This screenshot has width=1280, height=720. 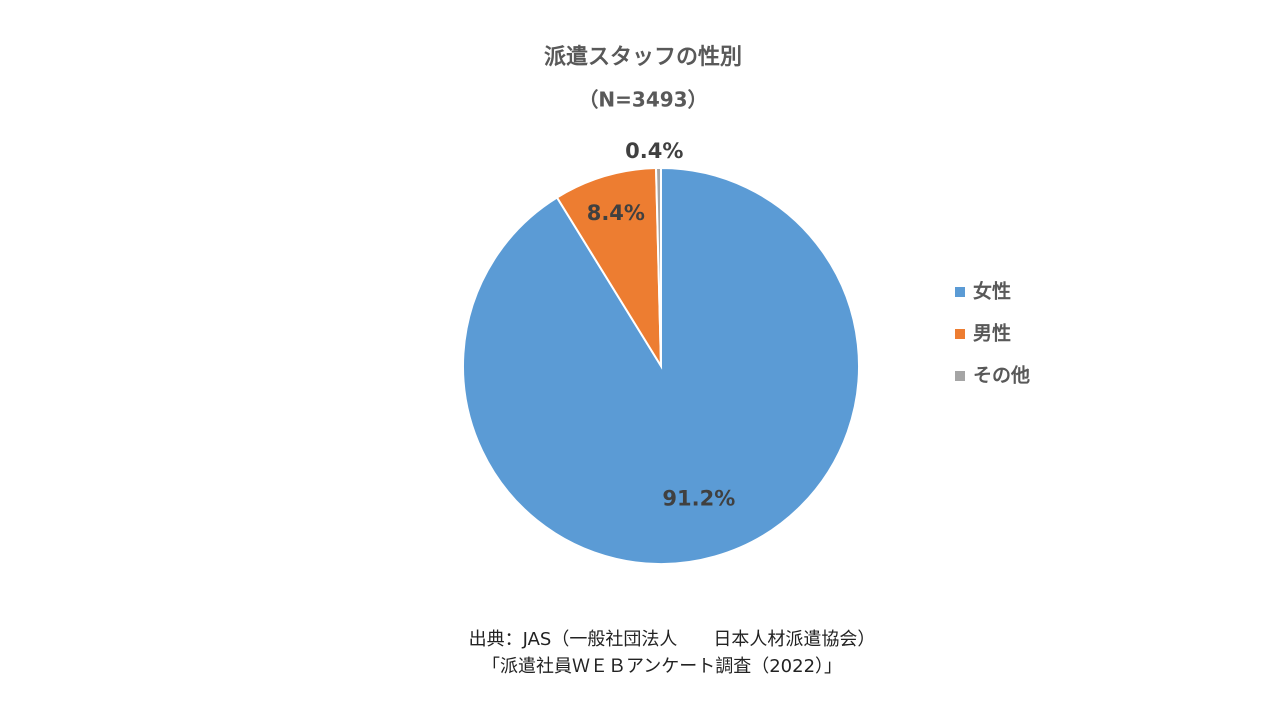 I want to click on legend-label: 女性, so click(x=992, y=291).